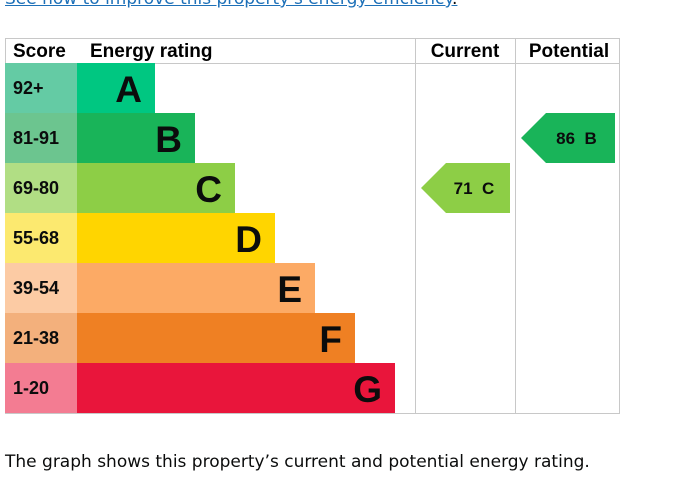 The height and width of the screenshot is (482, 685). I want to click on current-rating-arrow, so click(465, 188).